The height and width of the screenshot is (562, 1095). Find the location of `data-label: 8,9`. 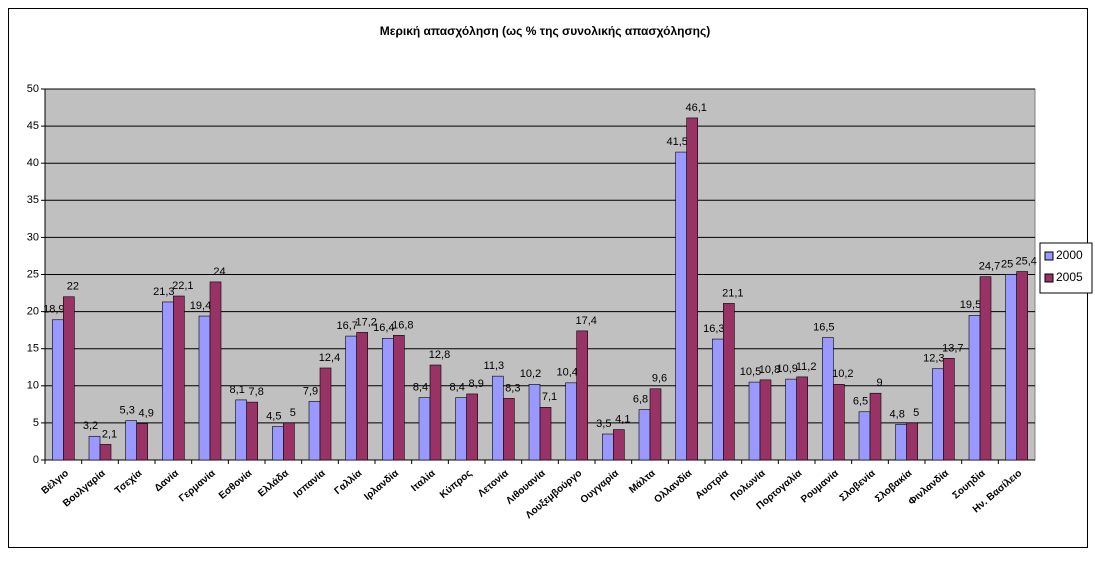

data-label: 8,9 is located at coordinates (476, 384).